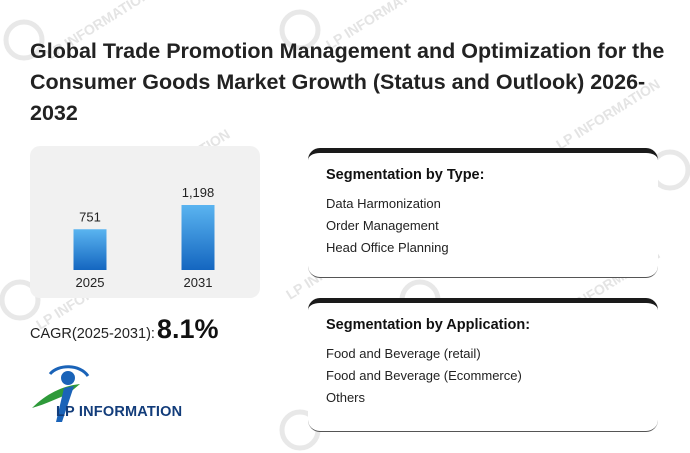  Describe the element at coordinates (90, 249) in the screenshot. I see `bar-2025` at that location.